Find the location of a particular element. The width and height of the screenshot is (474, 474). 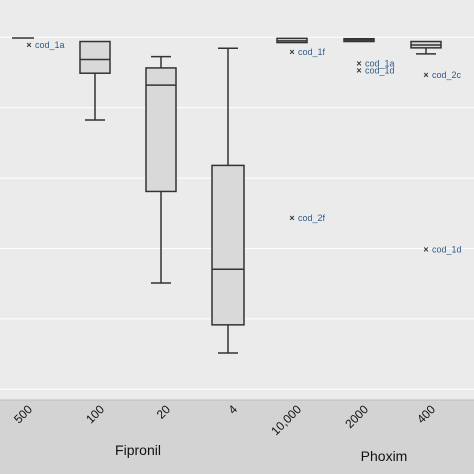

group-label-fipronil: Fipronil is located at coordinates (138, 450).